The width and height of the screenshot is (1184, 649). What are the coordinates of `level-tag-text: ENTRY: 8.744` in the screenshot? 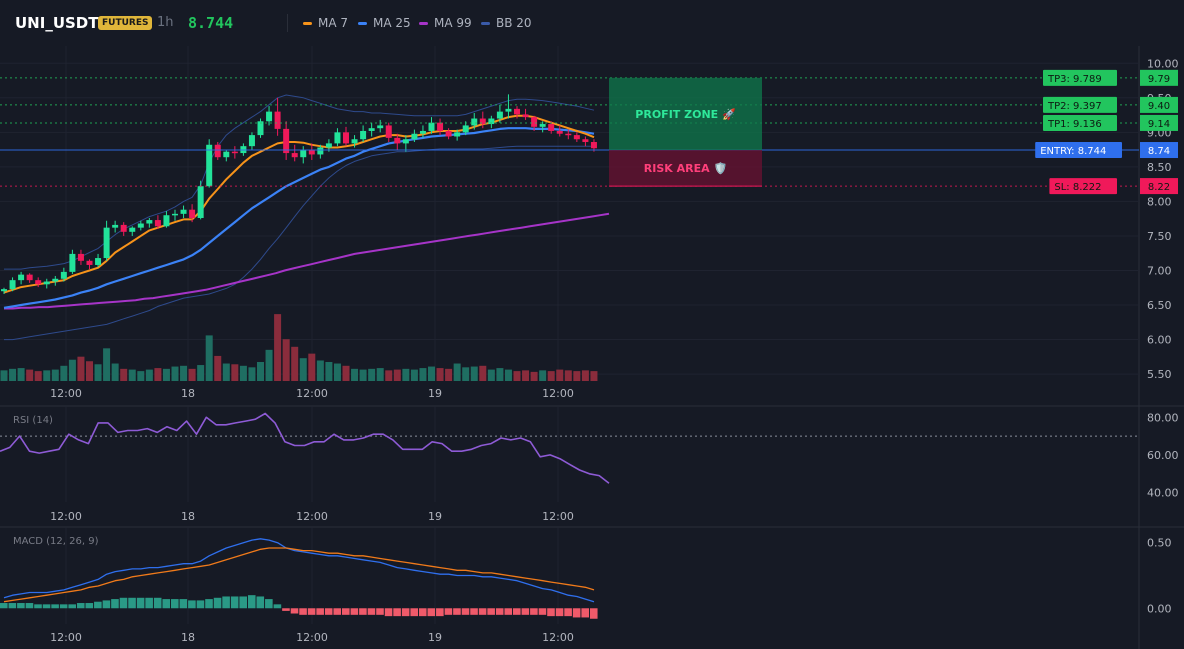 It's located at (1073, 151).